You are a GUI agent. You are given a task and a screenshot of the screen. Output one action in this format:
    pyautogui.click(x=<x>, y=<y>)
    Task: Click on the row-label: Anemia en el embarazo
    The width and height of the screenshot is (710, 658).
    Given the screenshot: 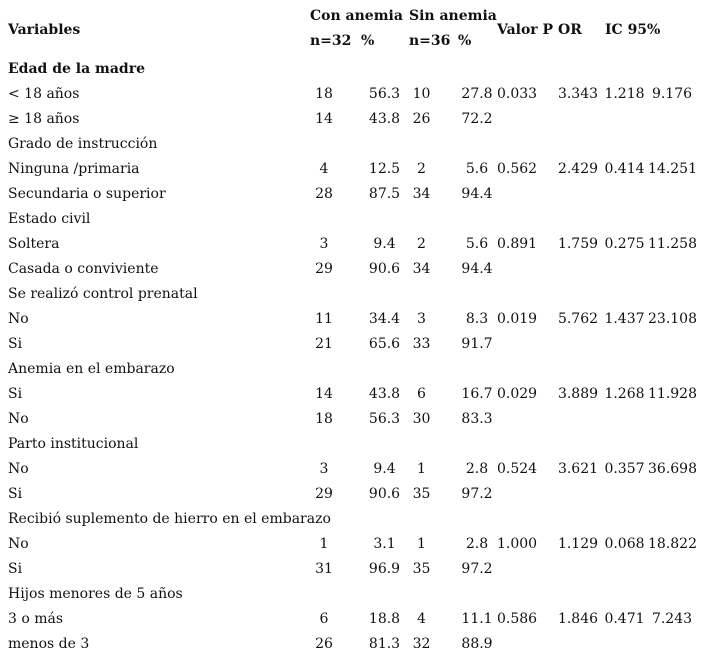 What is the action you would take?
    pyautogui.click(x=91, y=369)
    